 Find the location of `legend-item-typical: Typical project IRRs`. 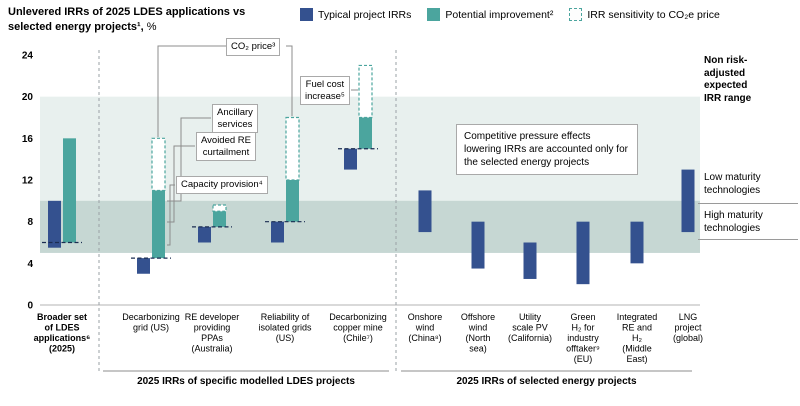

legend-item-typical: Typical project IRRs is located at coordinates (355, 14).